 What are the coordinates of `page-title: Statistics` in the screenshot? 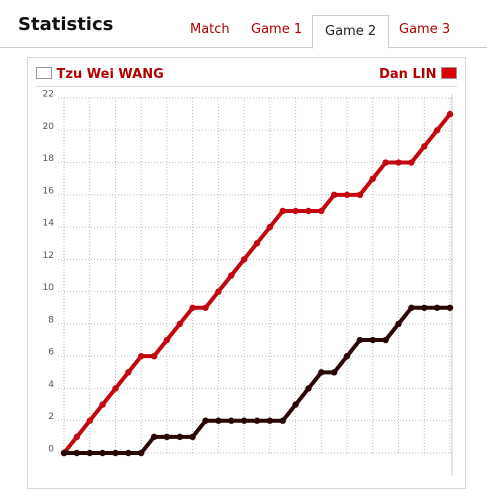 It's located at (66, 24).